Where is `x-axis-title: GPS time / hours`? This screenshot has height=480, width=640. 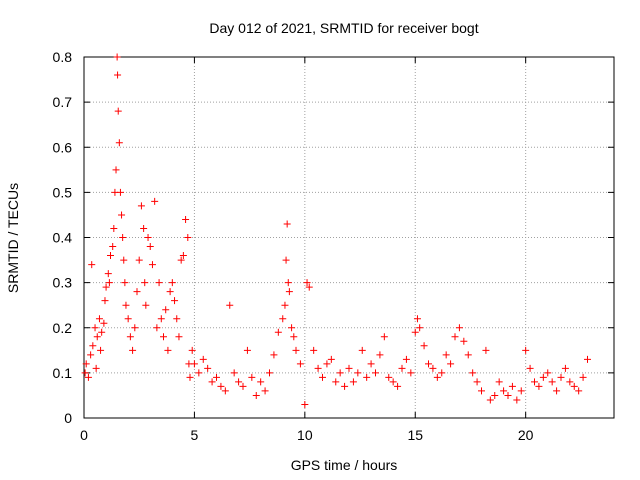 x-axis-title: GPS time / hours is located at coordinates (344, 465).